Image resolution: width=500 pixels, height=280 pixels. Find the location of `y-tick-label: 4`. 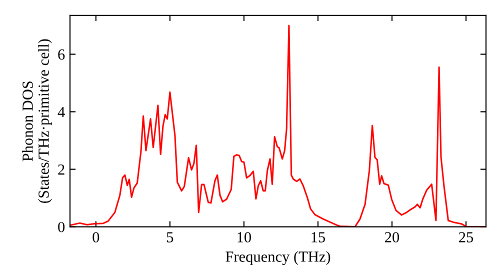

y-tick-label: 4 is located at coordinates (61, 112).